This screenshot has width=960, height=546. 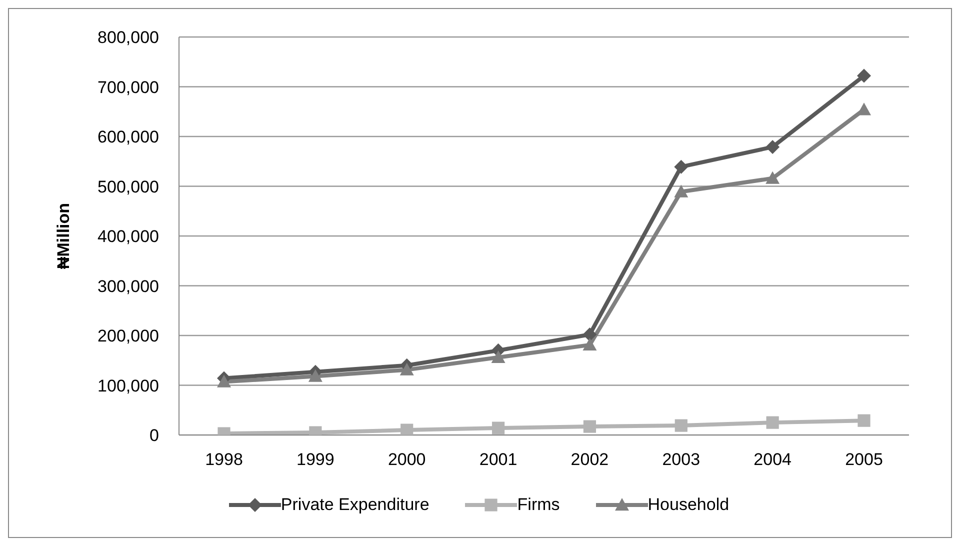 What do you see at coordinates (407, 460) in the screenshot?
I see `x-tick-label: 2000` at bounding box center [407, 460].